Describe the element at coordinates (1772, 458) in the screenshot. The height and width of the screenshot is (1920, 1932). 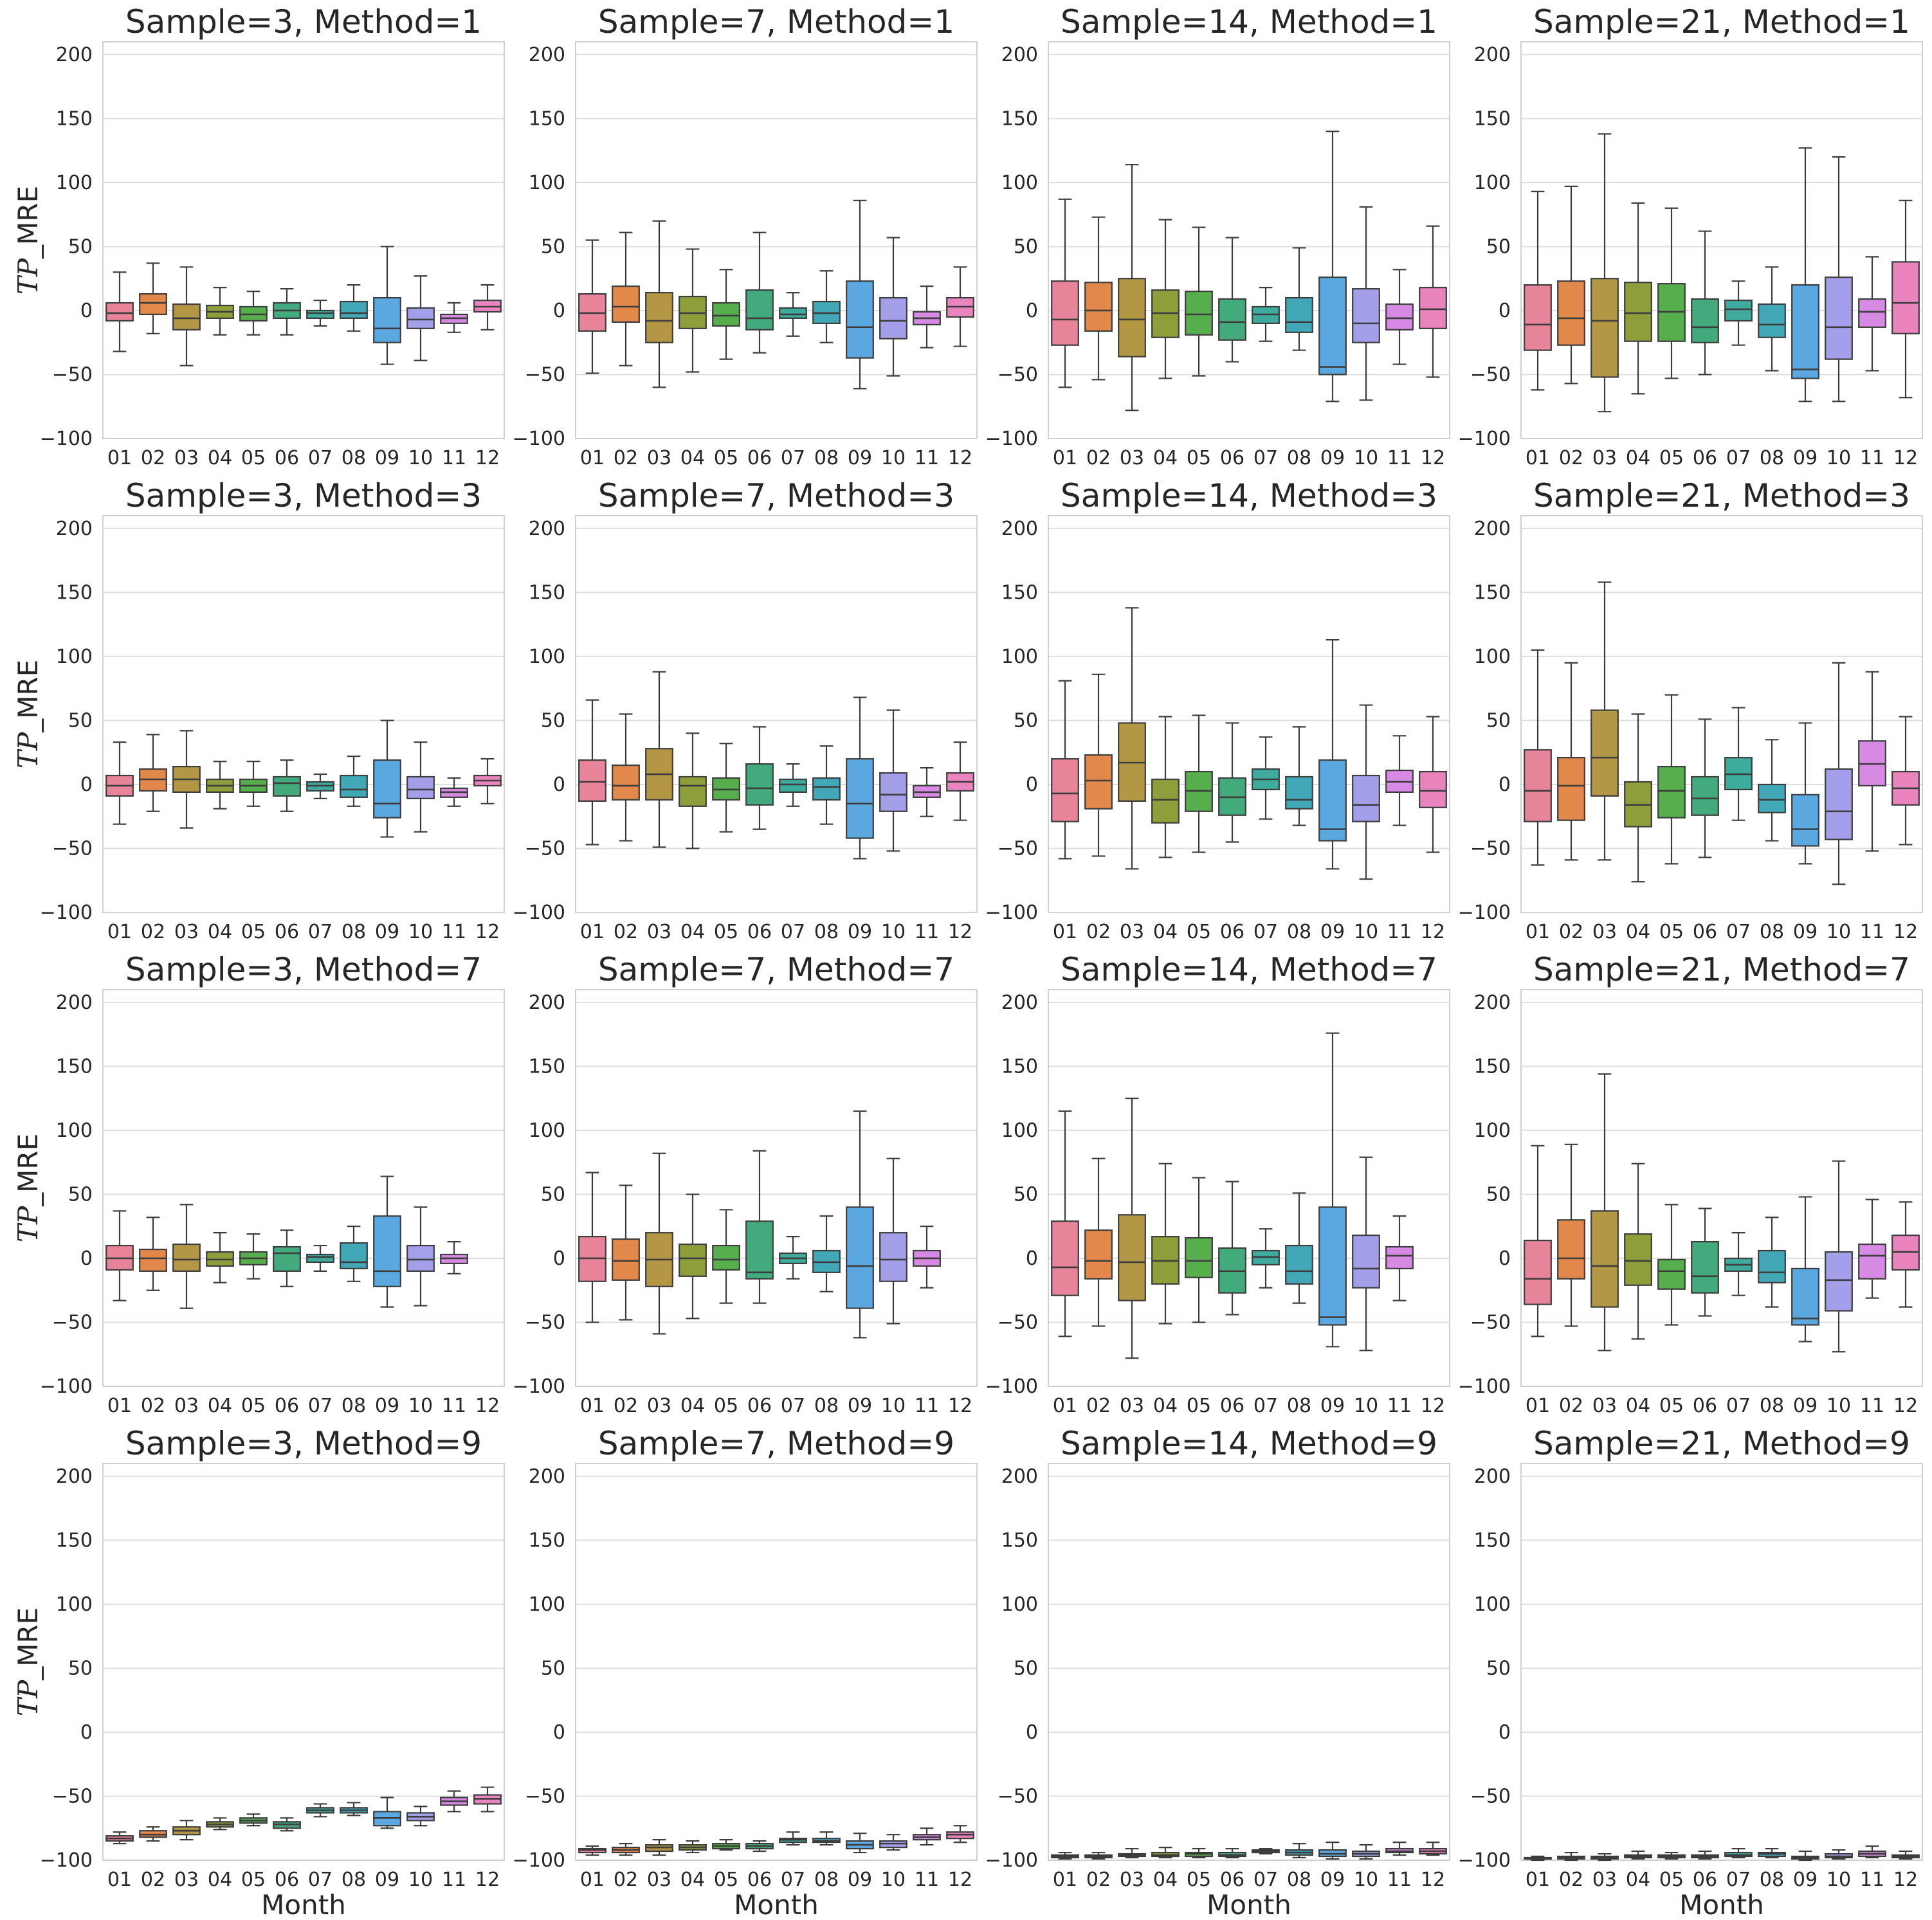
I see `x-tick-label: 08` at that location.